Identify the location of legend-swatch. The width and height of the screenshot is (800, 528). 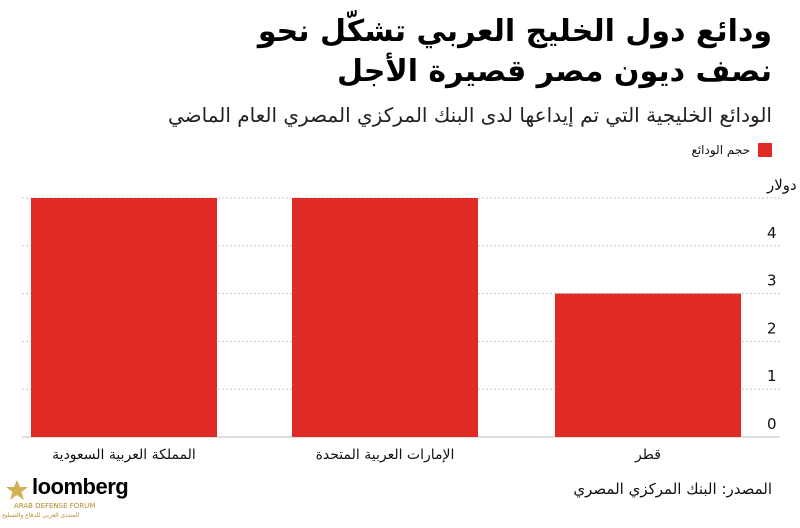
(765, 150).